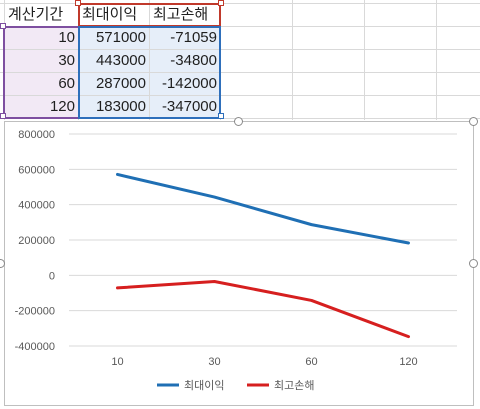  I want to click on y-tick-label: -200000, so click(35, 312).